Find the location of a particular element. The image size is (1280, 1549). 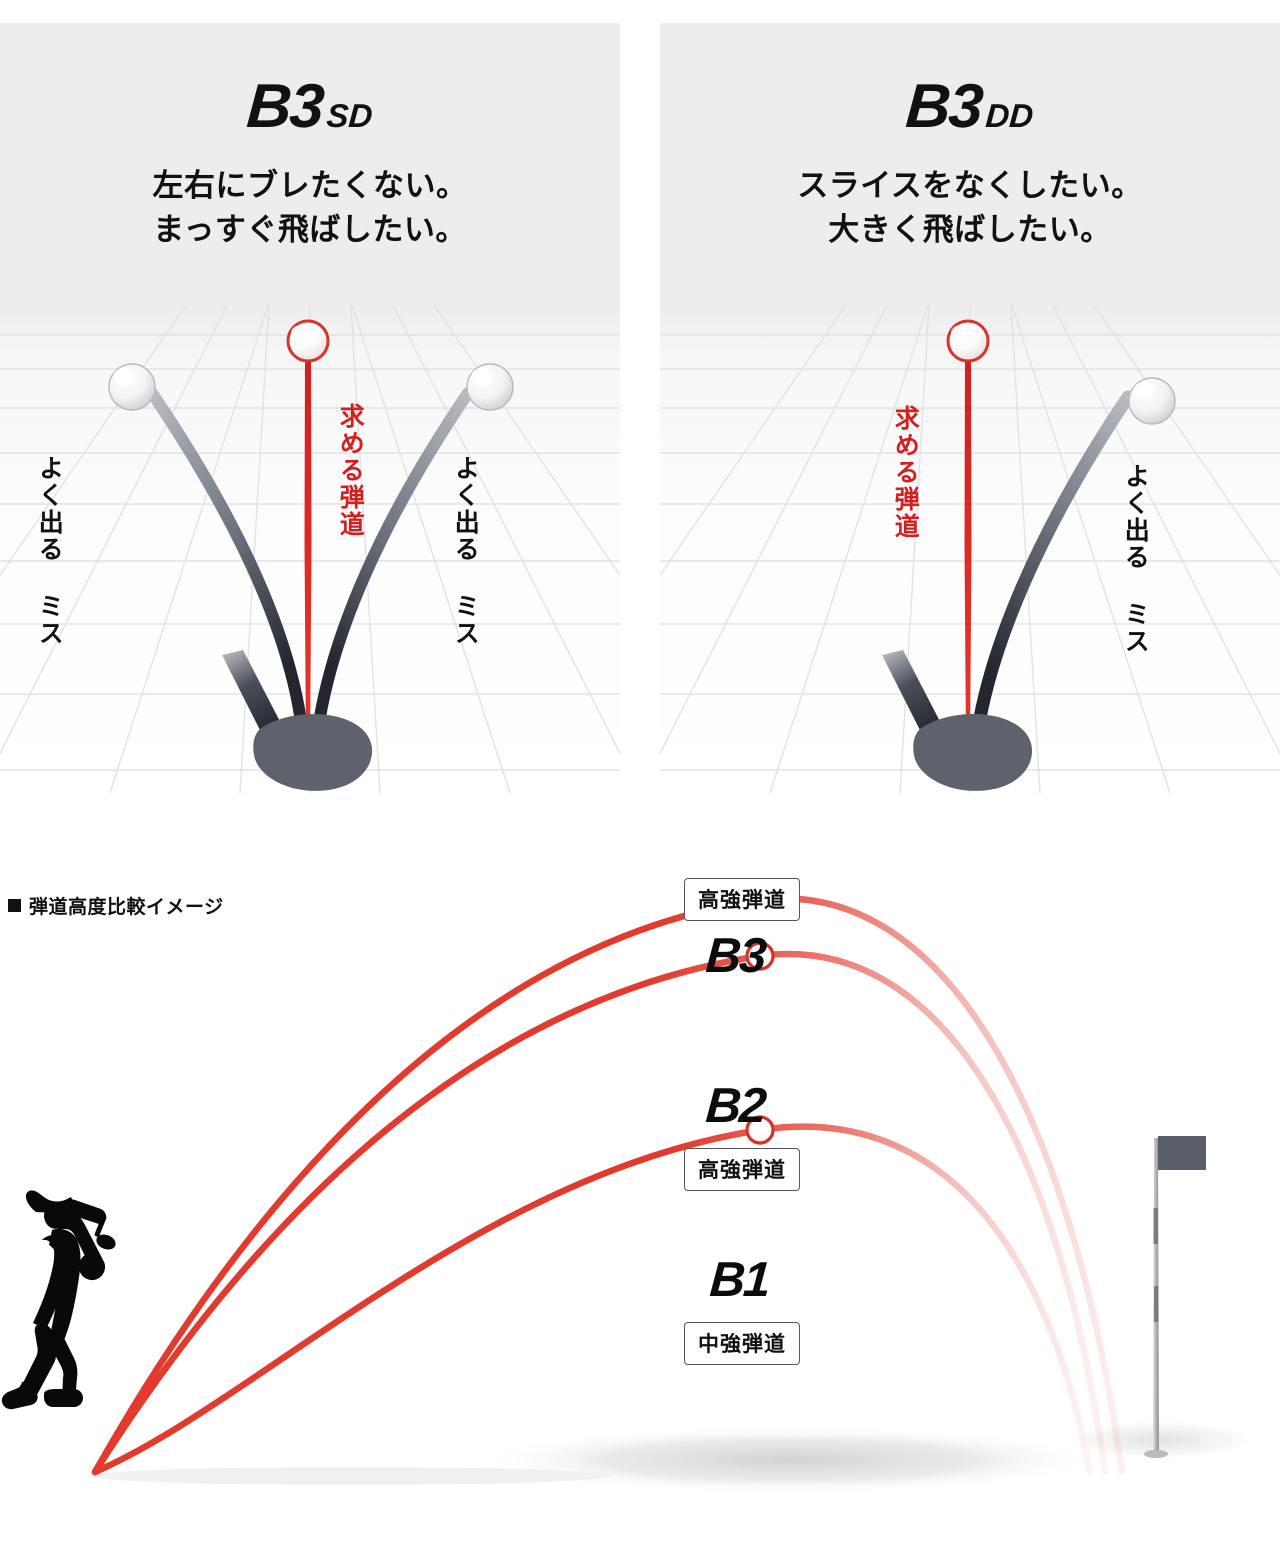

badge-b3: 高強弾道 is located at coordinates (742, 899).